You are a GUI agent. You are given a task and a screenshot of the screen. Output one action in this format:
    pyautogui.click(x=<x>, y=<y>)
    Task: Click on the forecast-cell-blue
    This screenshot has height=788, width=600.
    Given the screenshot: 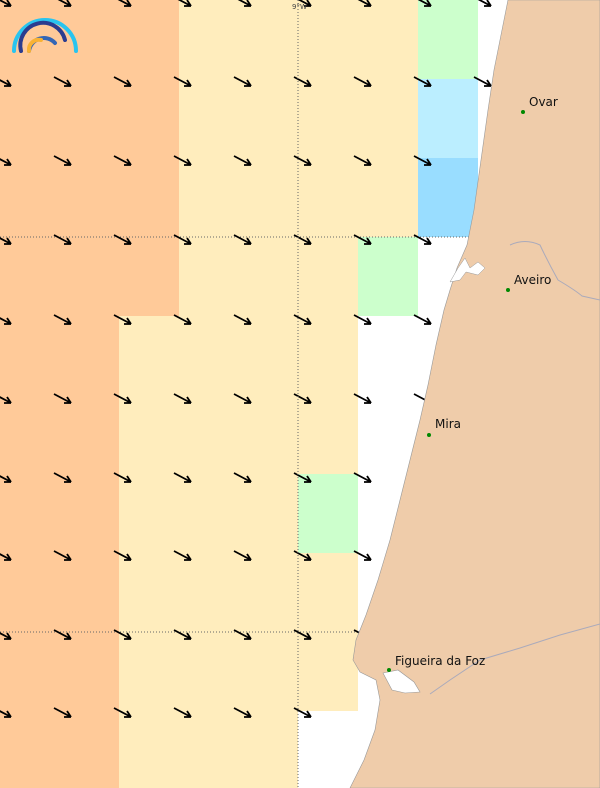 What is the action you would take?
    pyautogui.click(x=448, y=197)
    